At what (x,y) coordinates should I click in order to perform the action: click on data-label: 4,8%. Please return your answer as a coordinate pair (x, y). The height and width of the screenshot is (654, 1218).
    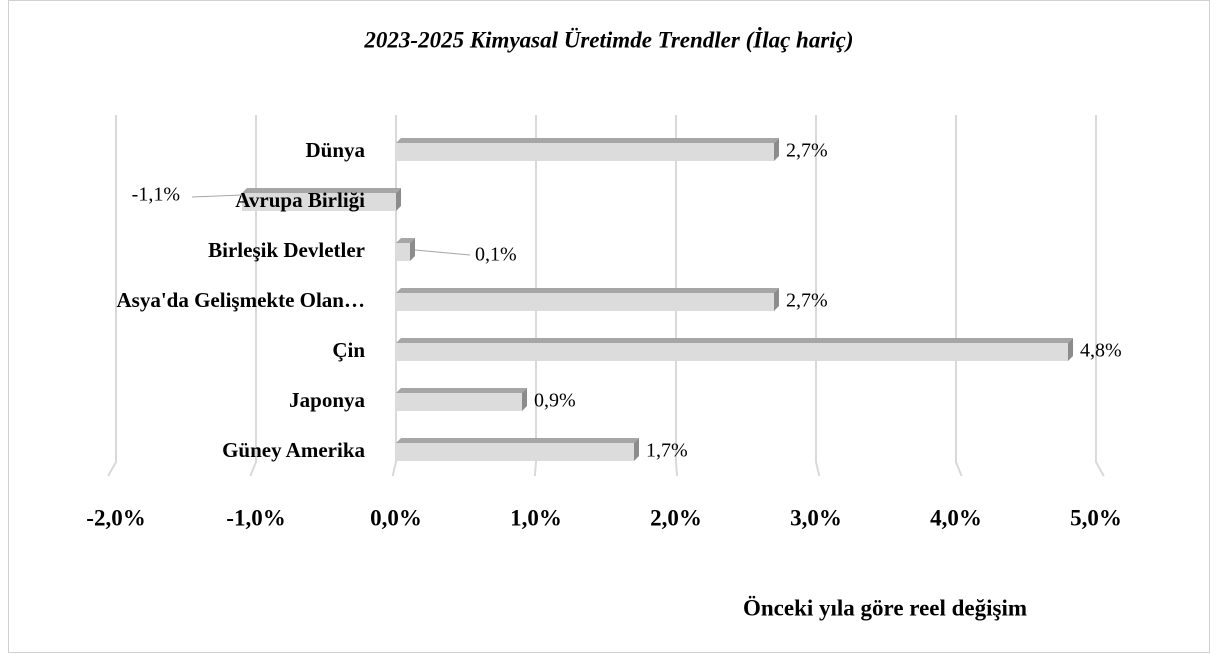
    Looking at the image, I should click on (1101, 351).